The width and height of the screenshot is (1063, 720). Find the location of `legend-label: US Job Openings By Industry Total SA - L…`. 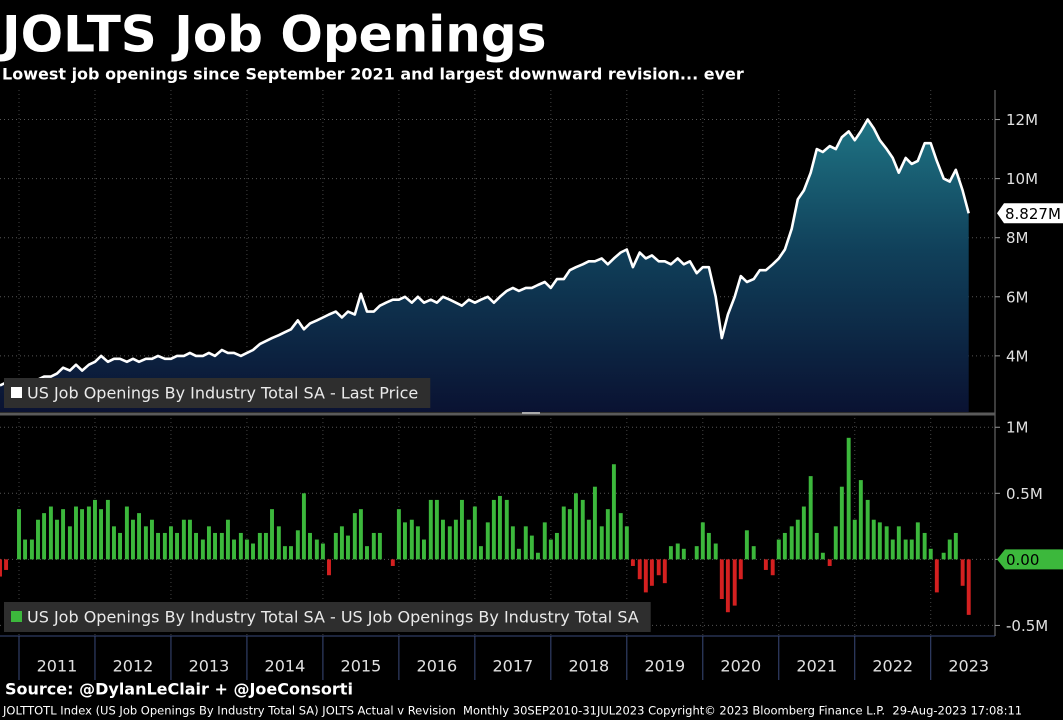

legend-label: US Job Openings By Industry Total SA - L… is located at coordinates (222, 393).